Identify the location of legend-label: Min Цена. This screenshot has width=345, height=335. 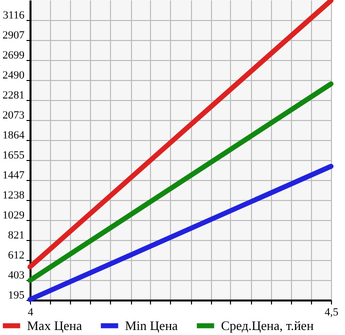
(151, 325).